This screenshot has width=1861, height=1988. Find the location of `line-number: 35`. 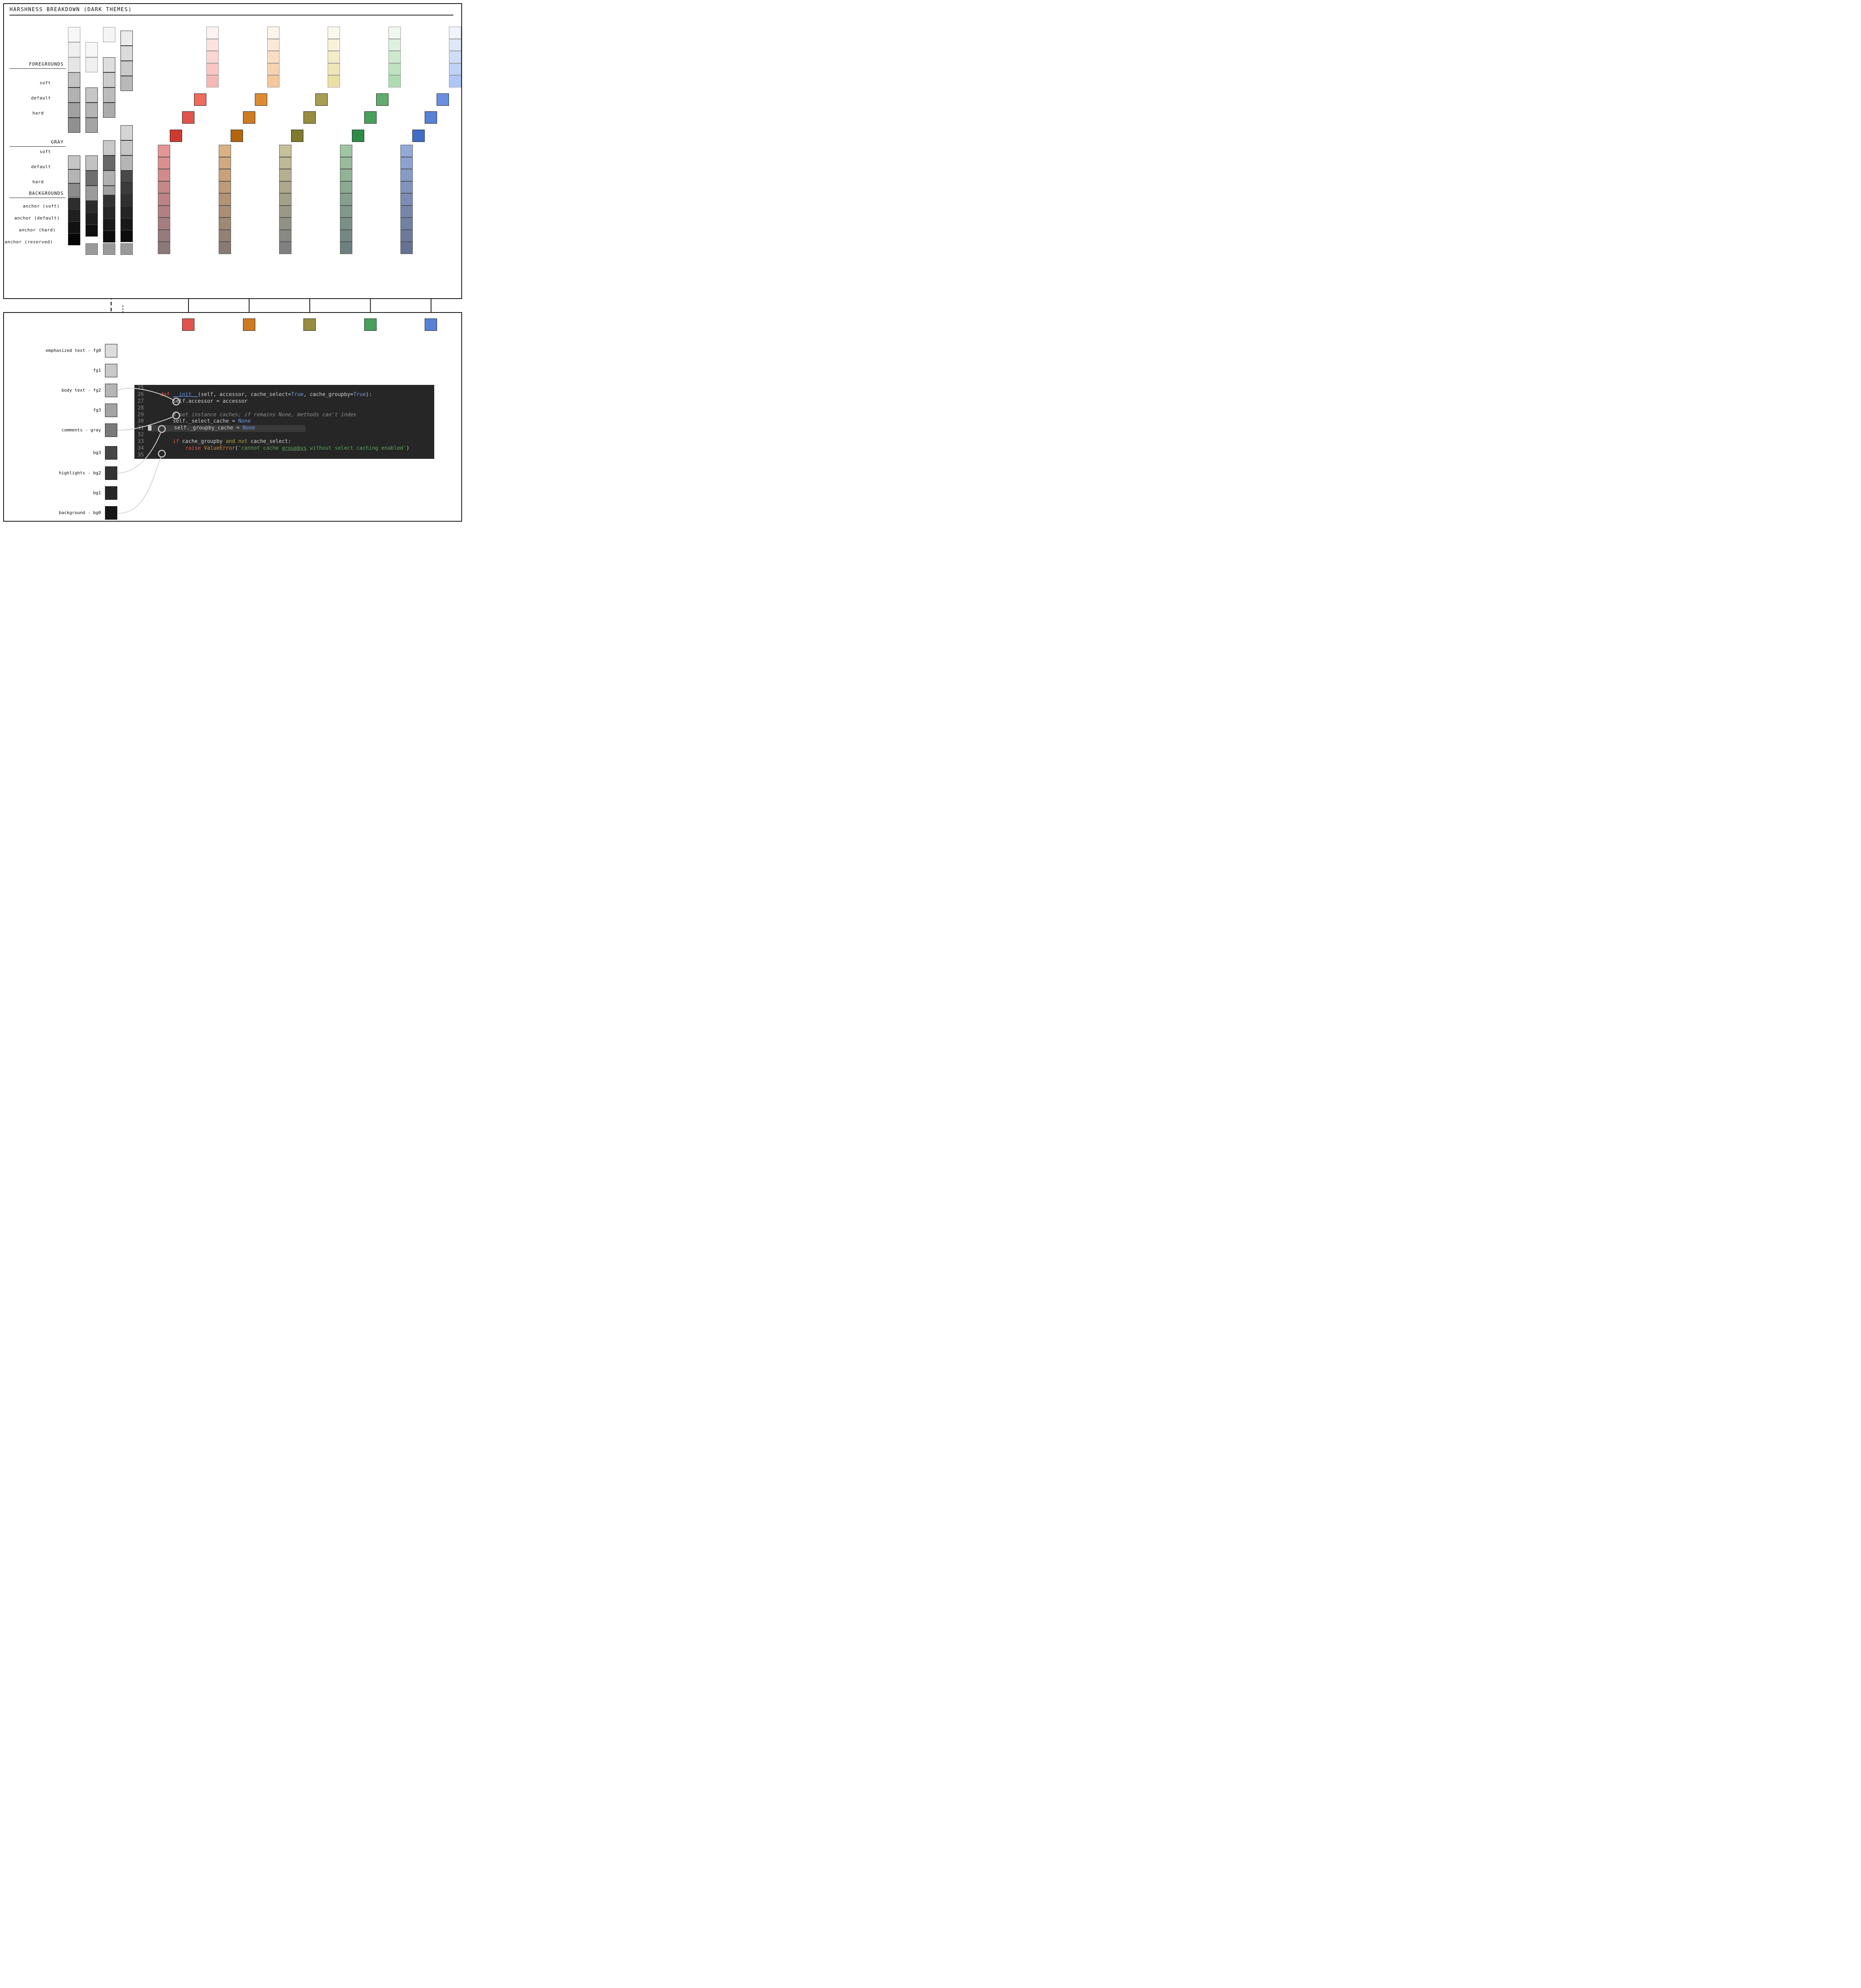

line-number: 35 is located at coordinates (141, 455).